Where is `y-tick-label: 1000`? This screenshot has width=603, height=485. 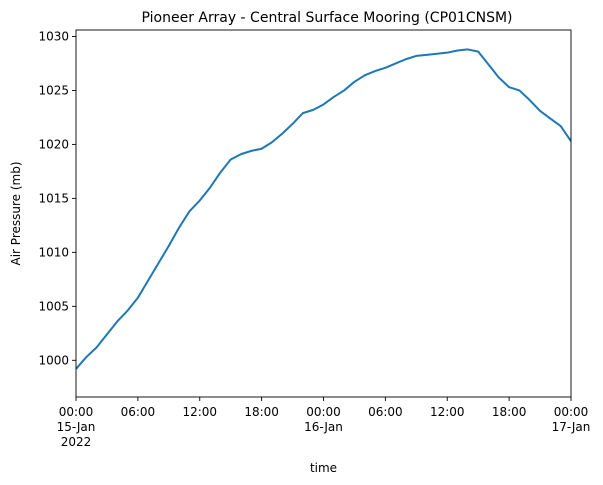
y-tick-label: 1000 is located at coordinates (53, 360).